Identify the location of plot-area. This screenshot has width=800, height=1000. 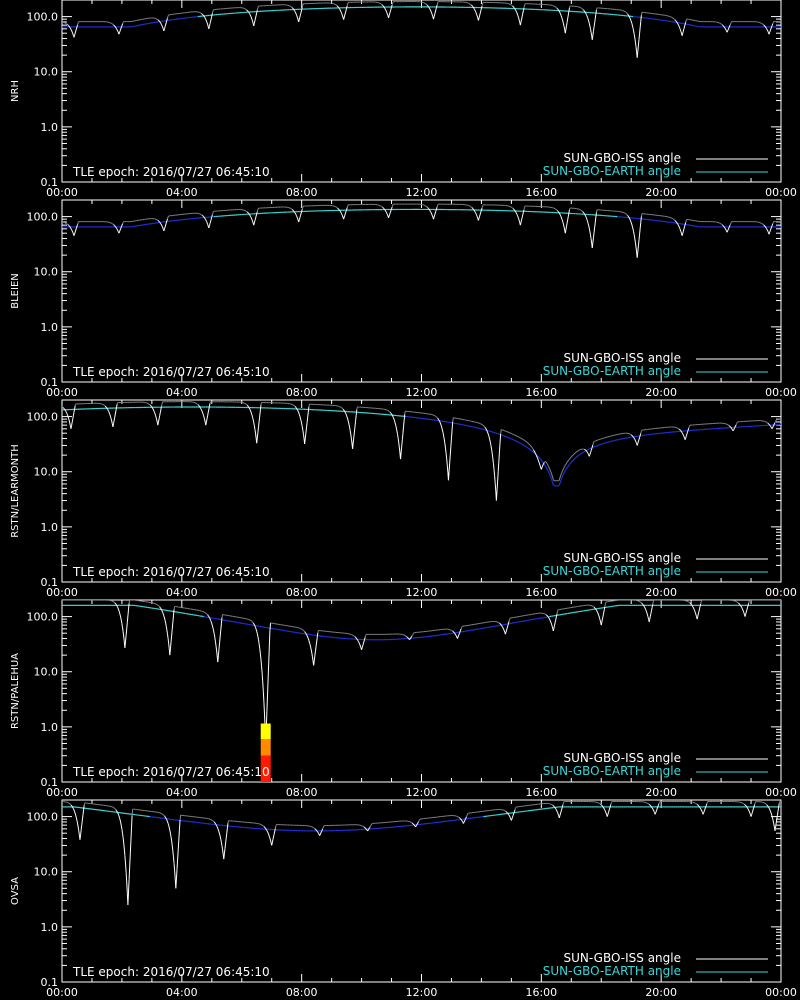
(421, 29).